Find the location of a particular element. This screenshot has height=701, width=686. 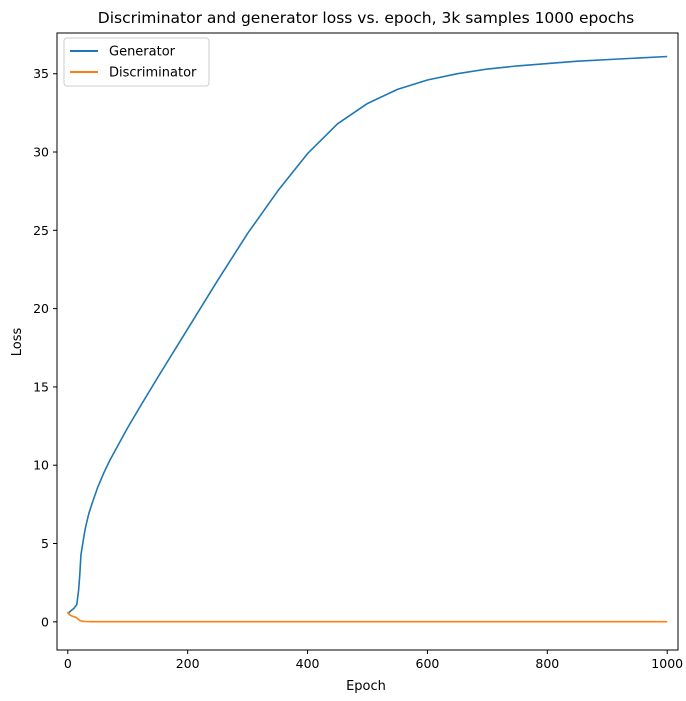

y-tick-label: 30 is located at coordinates (41, 152).